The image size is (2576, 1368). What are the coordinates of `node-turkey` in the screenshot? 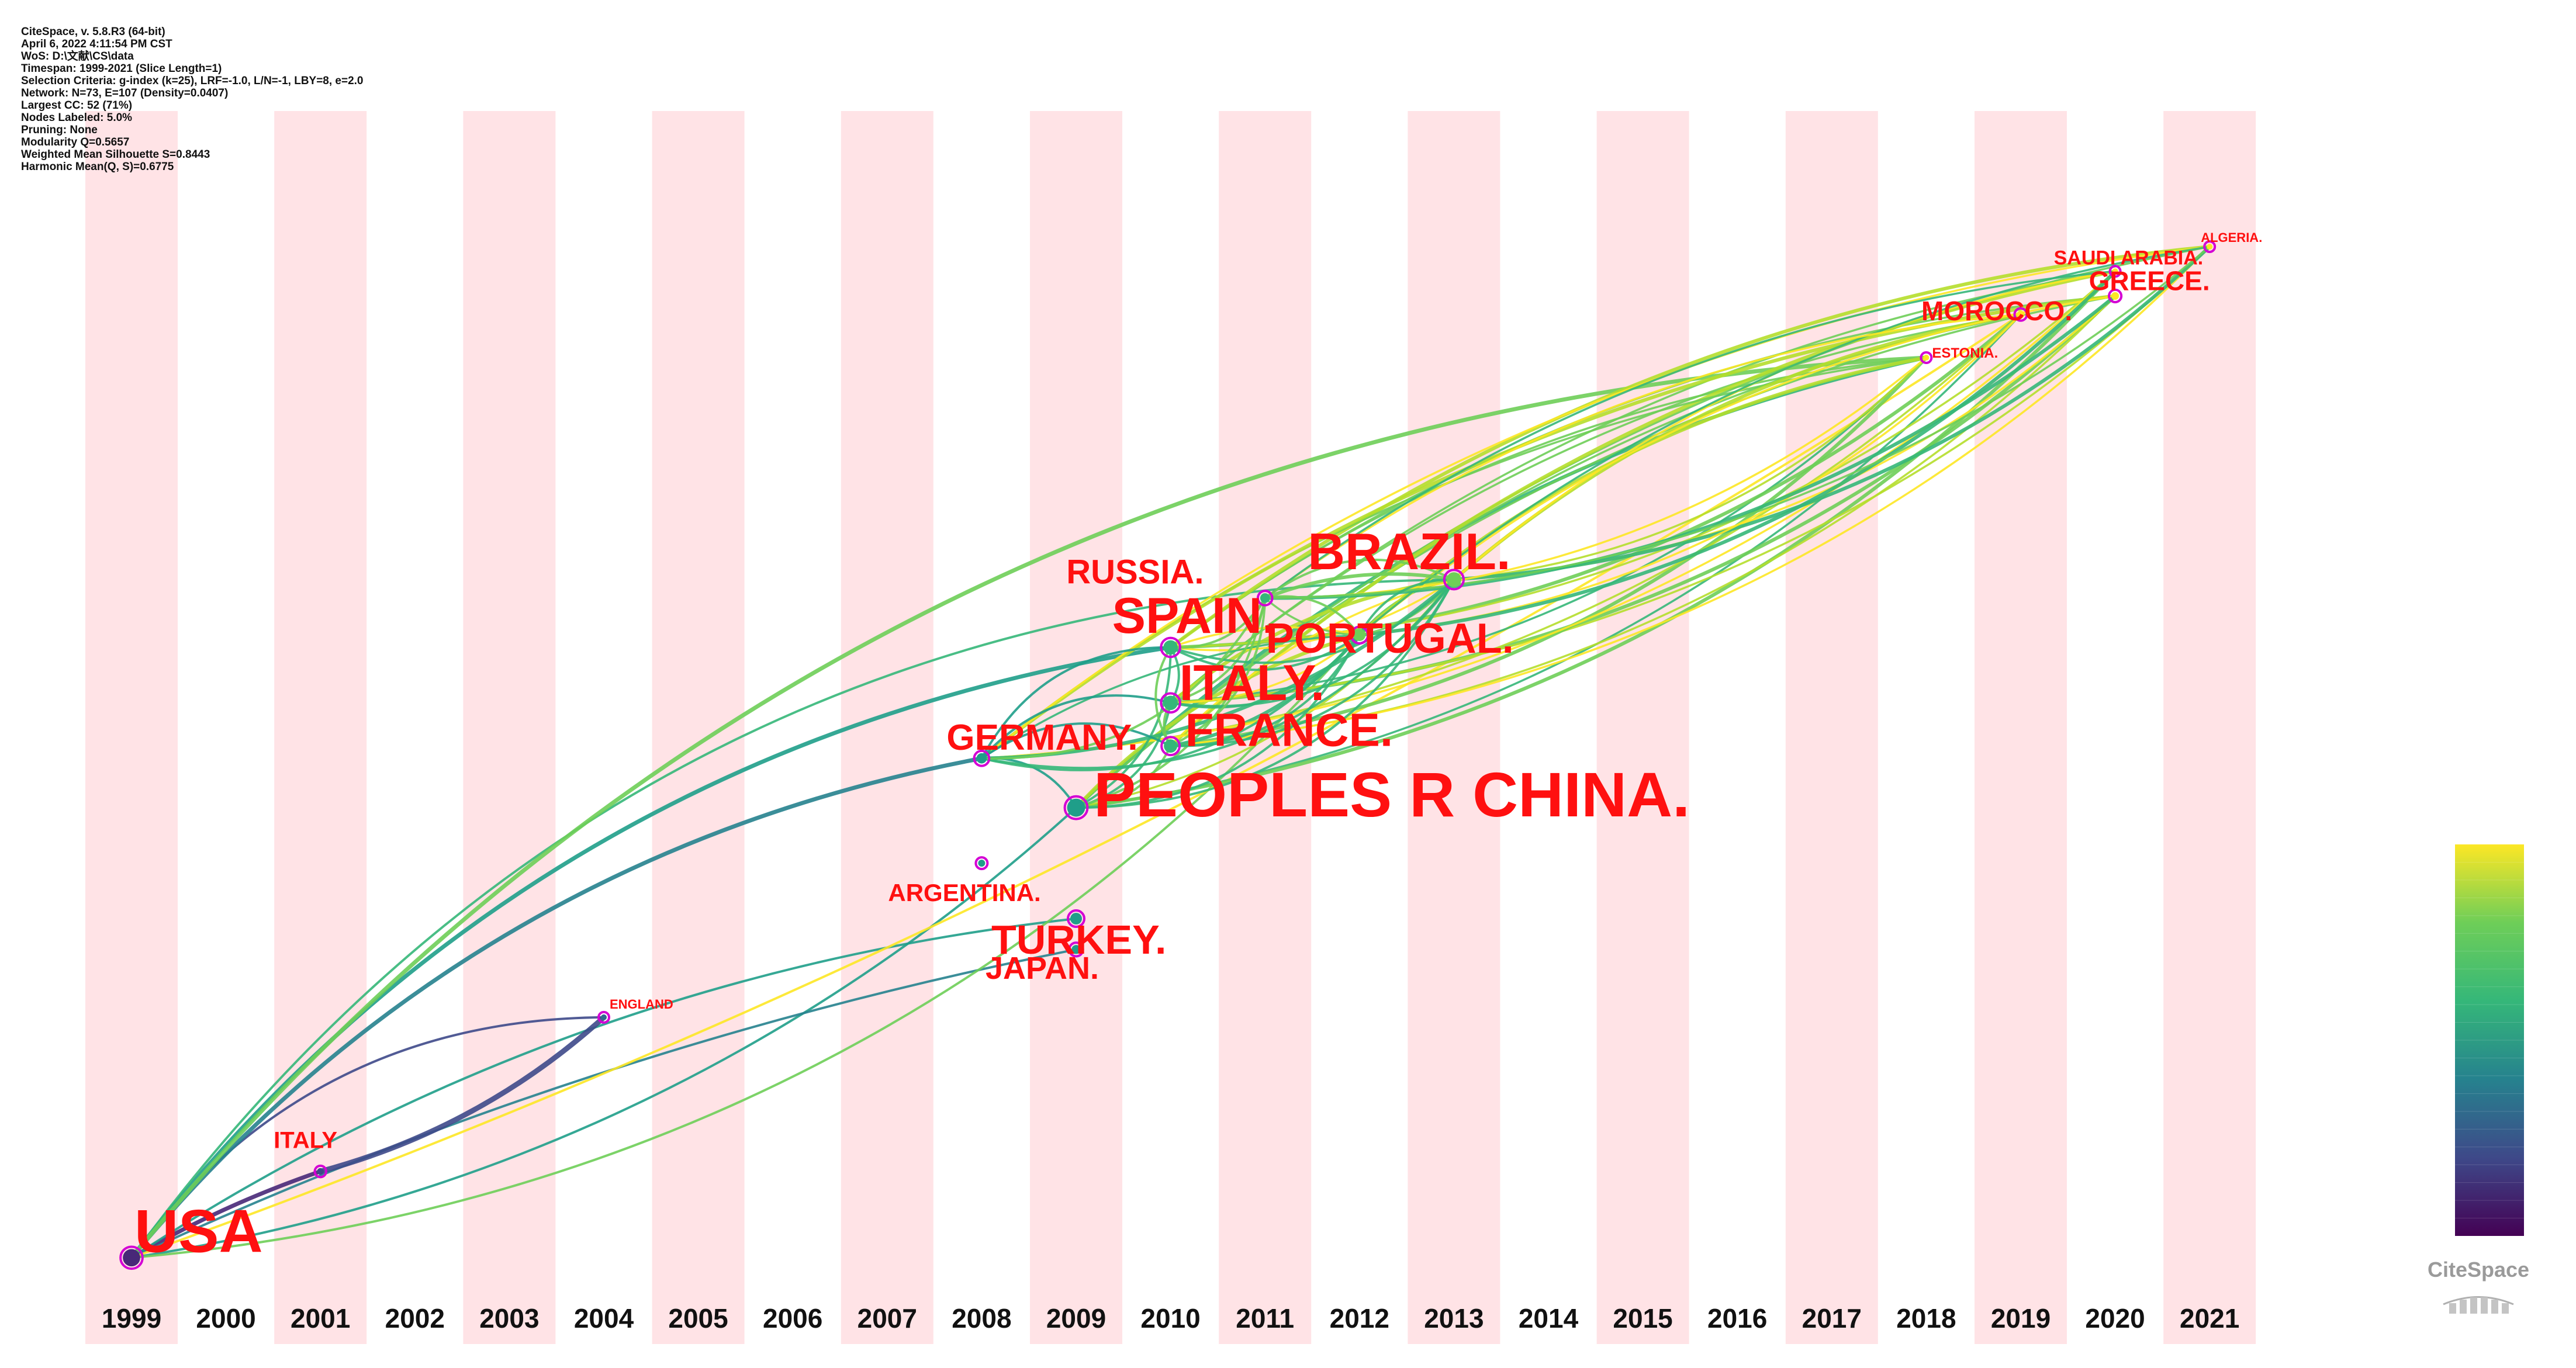 It's located at (1076, 919).